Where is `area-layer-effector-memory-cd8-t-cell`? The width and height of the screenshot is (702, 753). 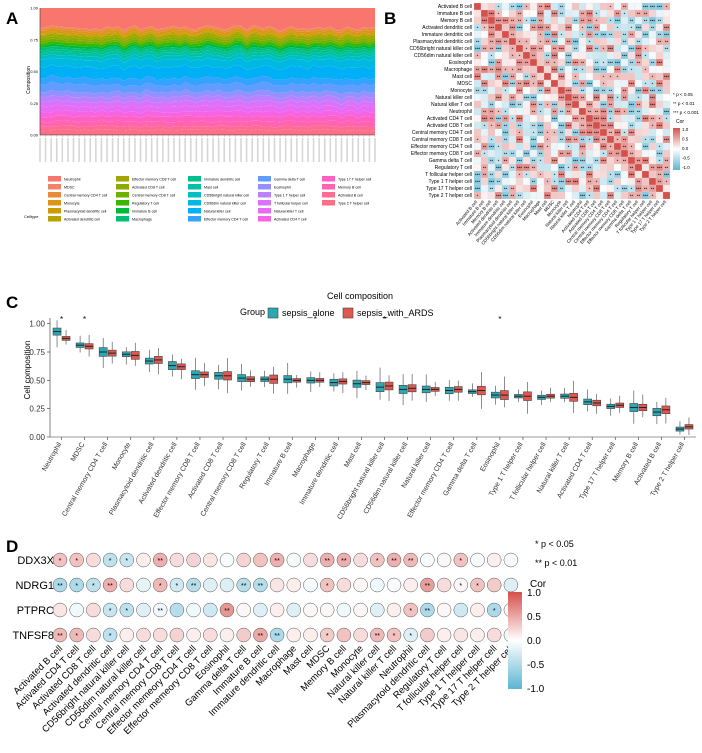
area-layer-effector-memory-cd8-t-cell is located at coordinates (207, 37).